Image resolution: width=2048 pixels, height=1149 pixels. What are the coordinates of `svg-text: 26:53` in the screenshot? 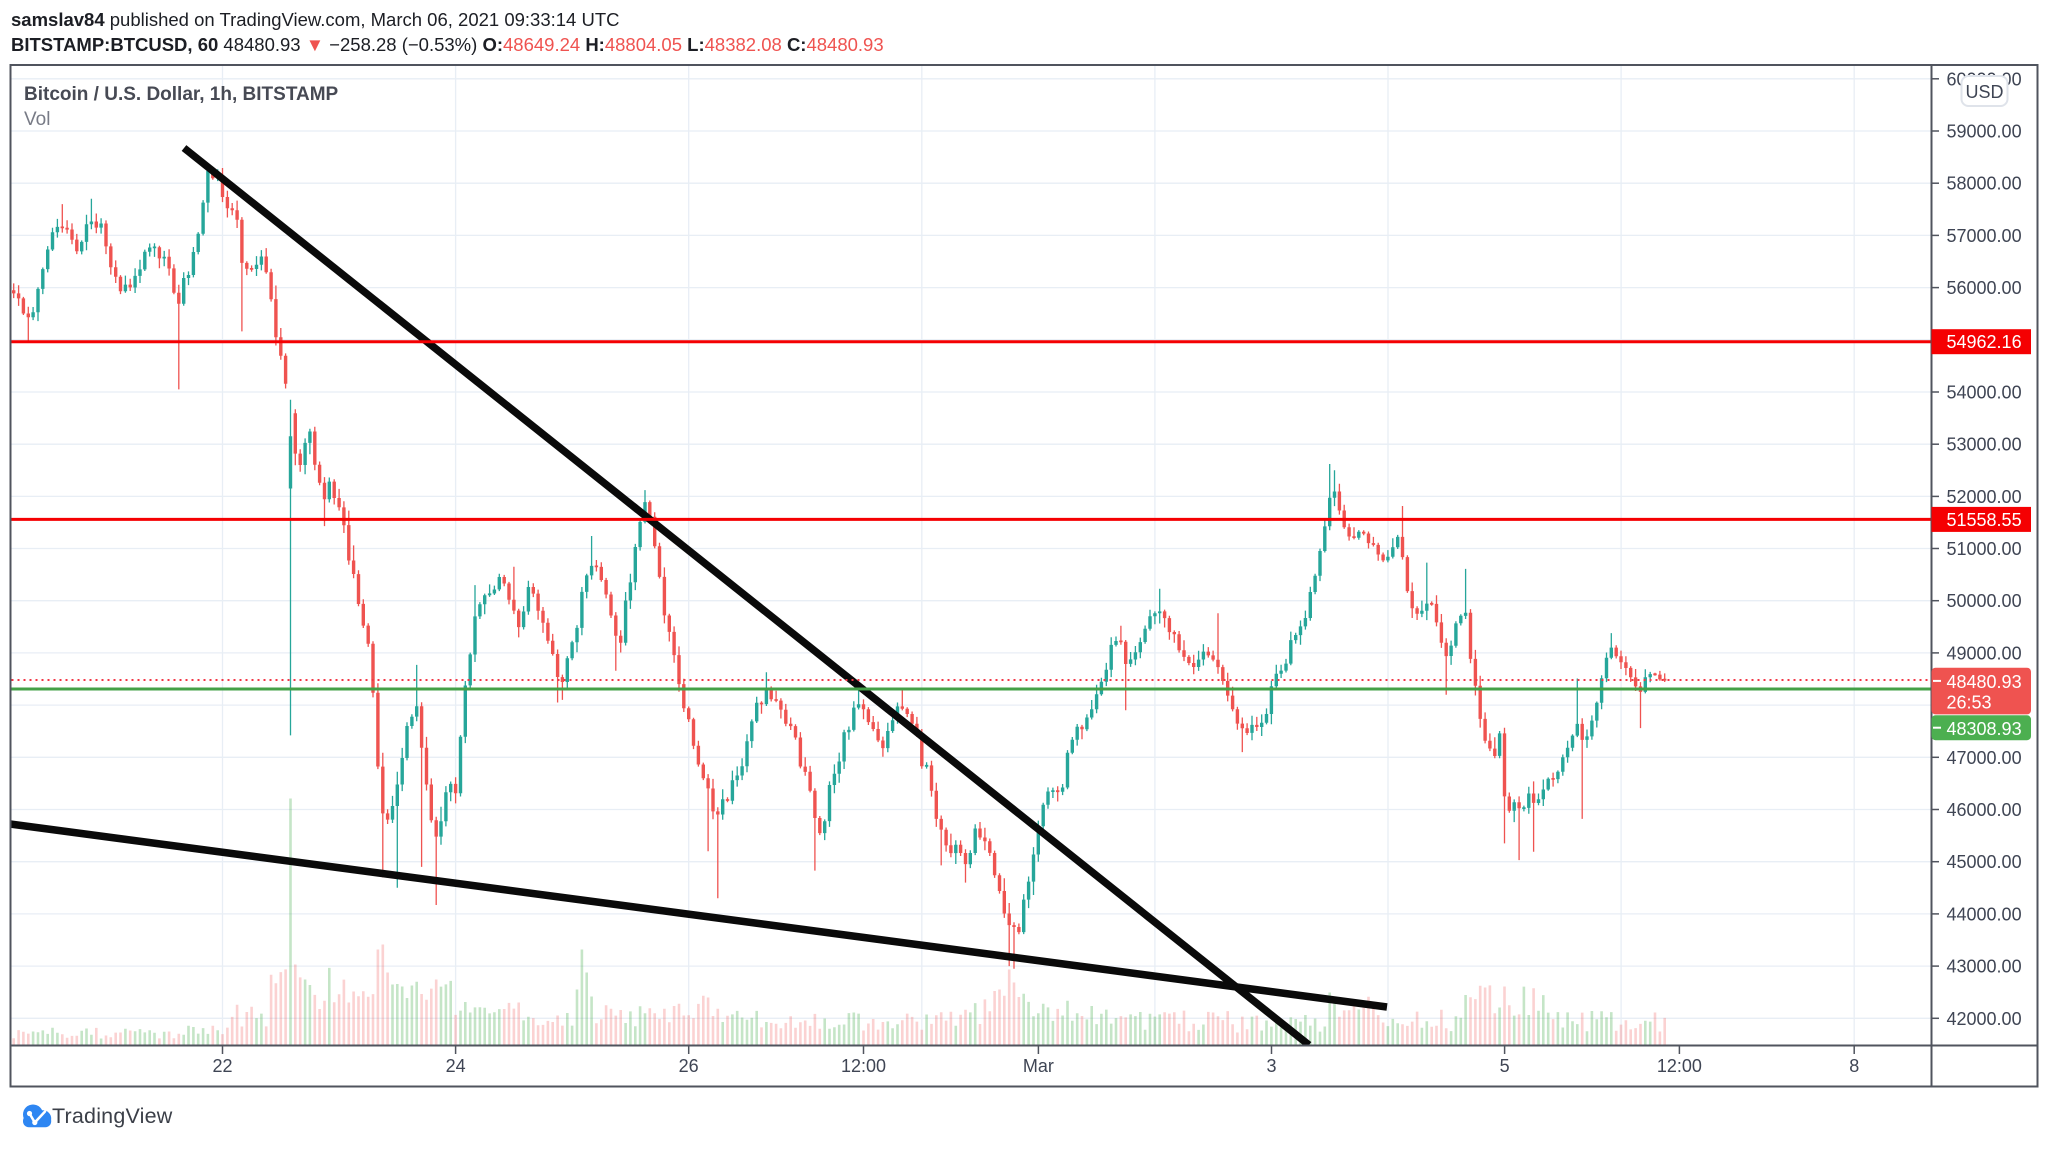 It's located at (1969, 703).